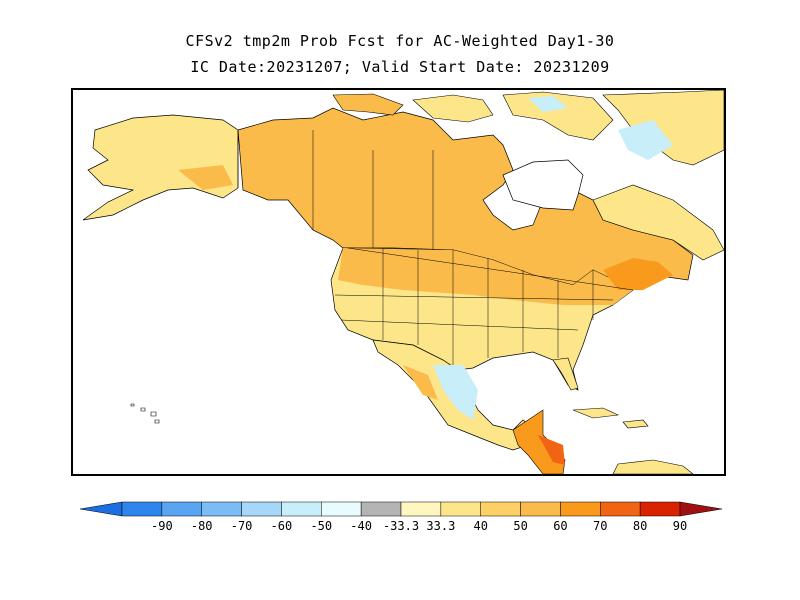 This screenshot has width=800, height=600. Describe the element at coordinates (401, 526) in the screenshot. I see `colorbar-tick-label: -33.3` at that location.